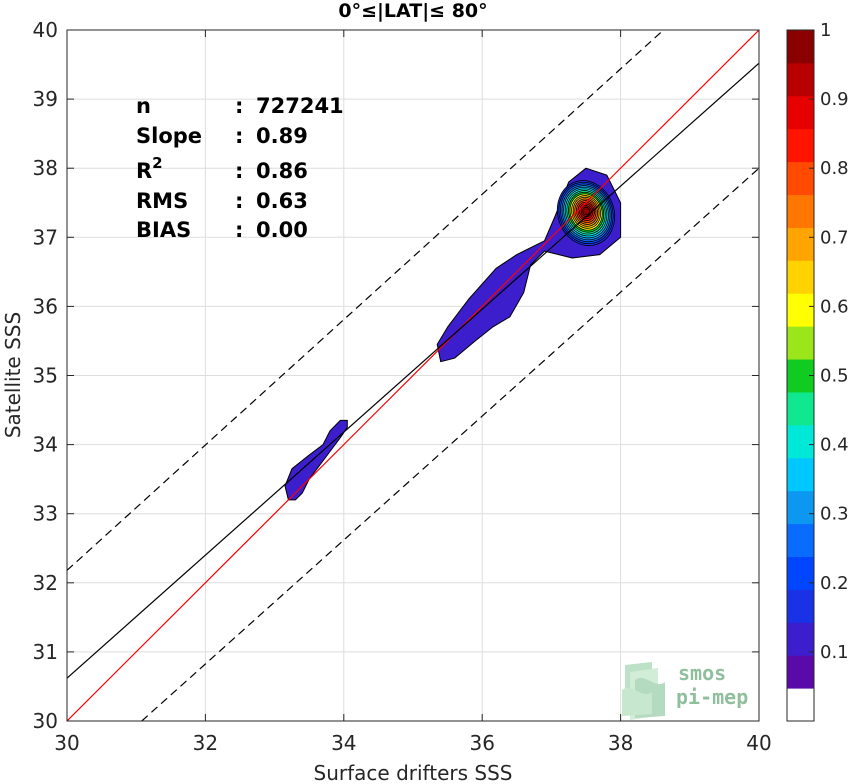 The image size is (855, 784). What do you see at coordinates (412, 11) in the screenshot?
I see `chart-title: 0°≤|LAT|≤ 80°` at bounding box center [412, 11].